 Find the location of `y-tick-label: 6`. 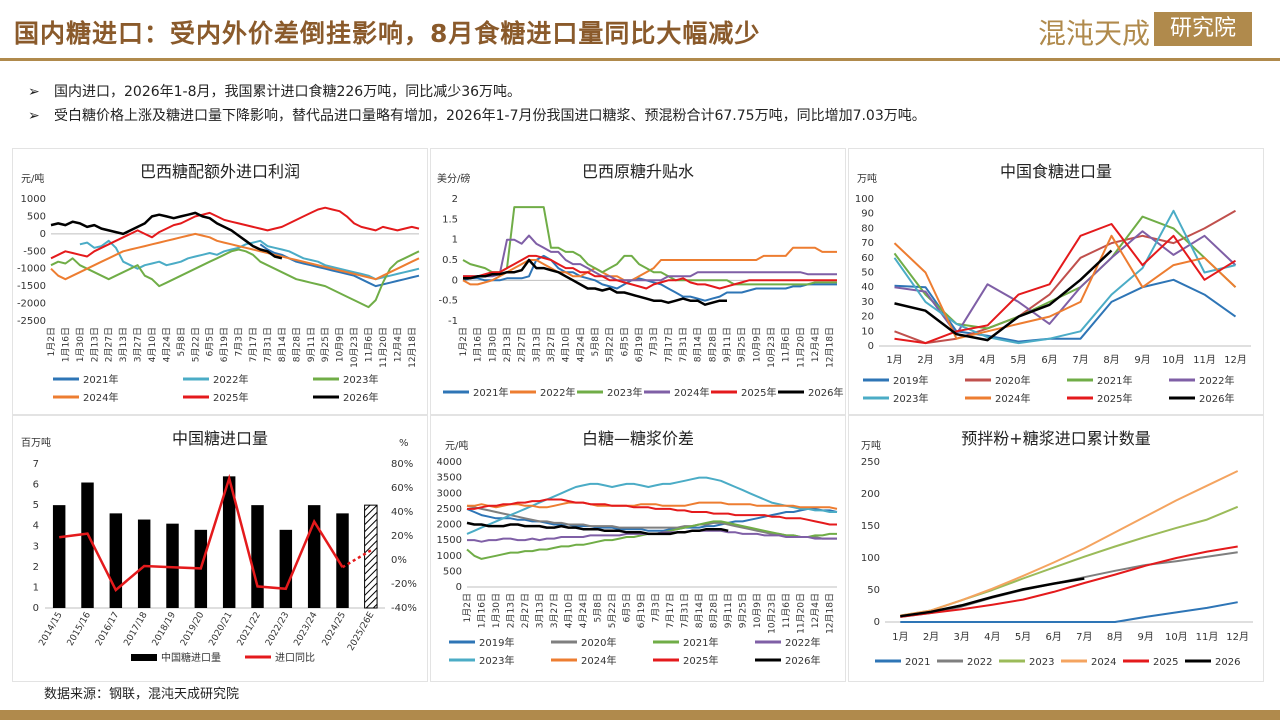

y-tick-label: 6 is located at coordinates (36, 485).